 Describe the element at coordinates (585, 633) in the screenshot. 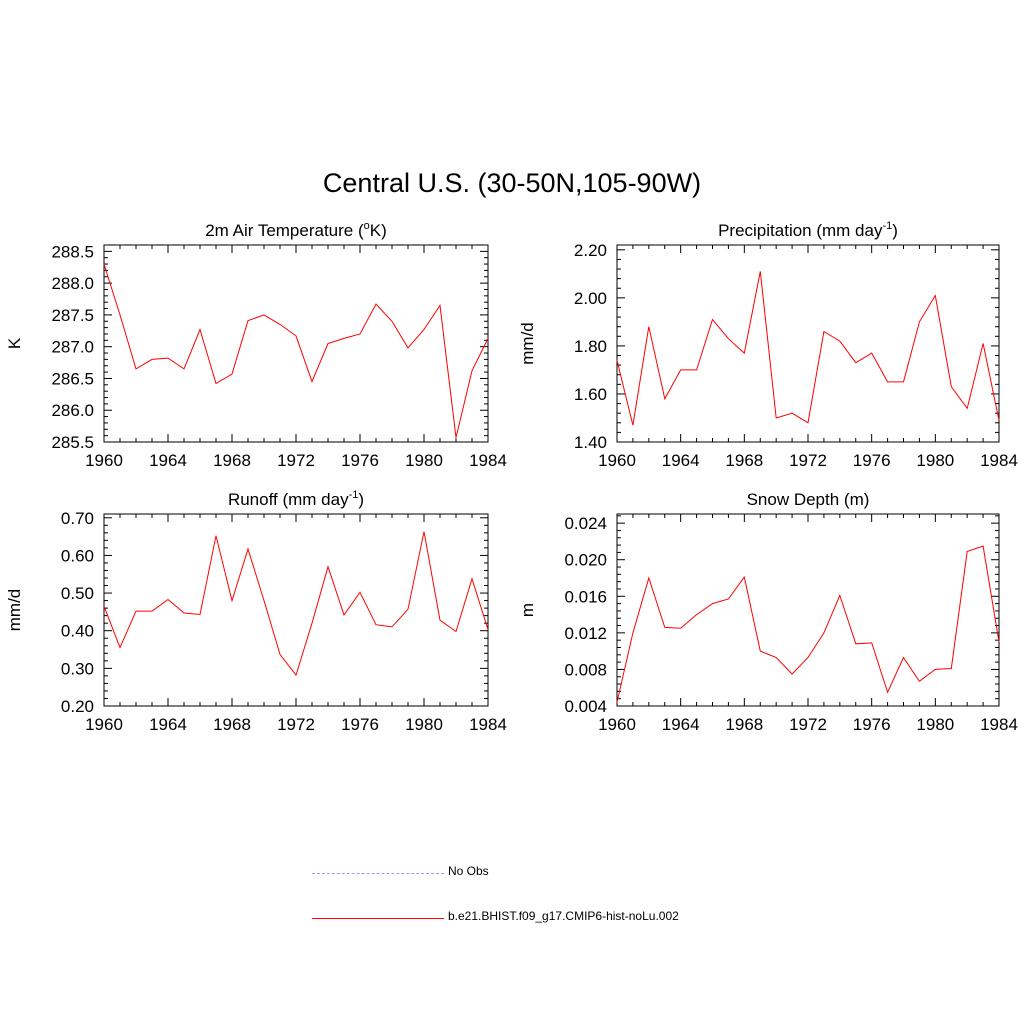

I see `y-tick-label: 0.012` at that location.